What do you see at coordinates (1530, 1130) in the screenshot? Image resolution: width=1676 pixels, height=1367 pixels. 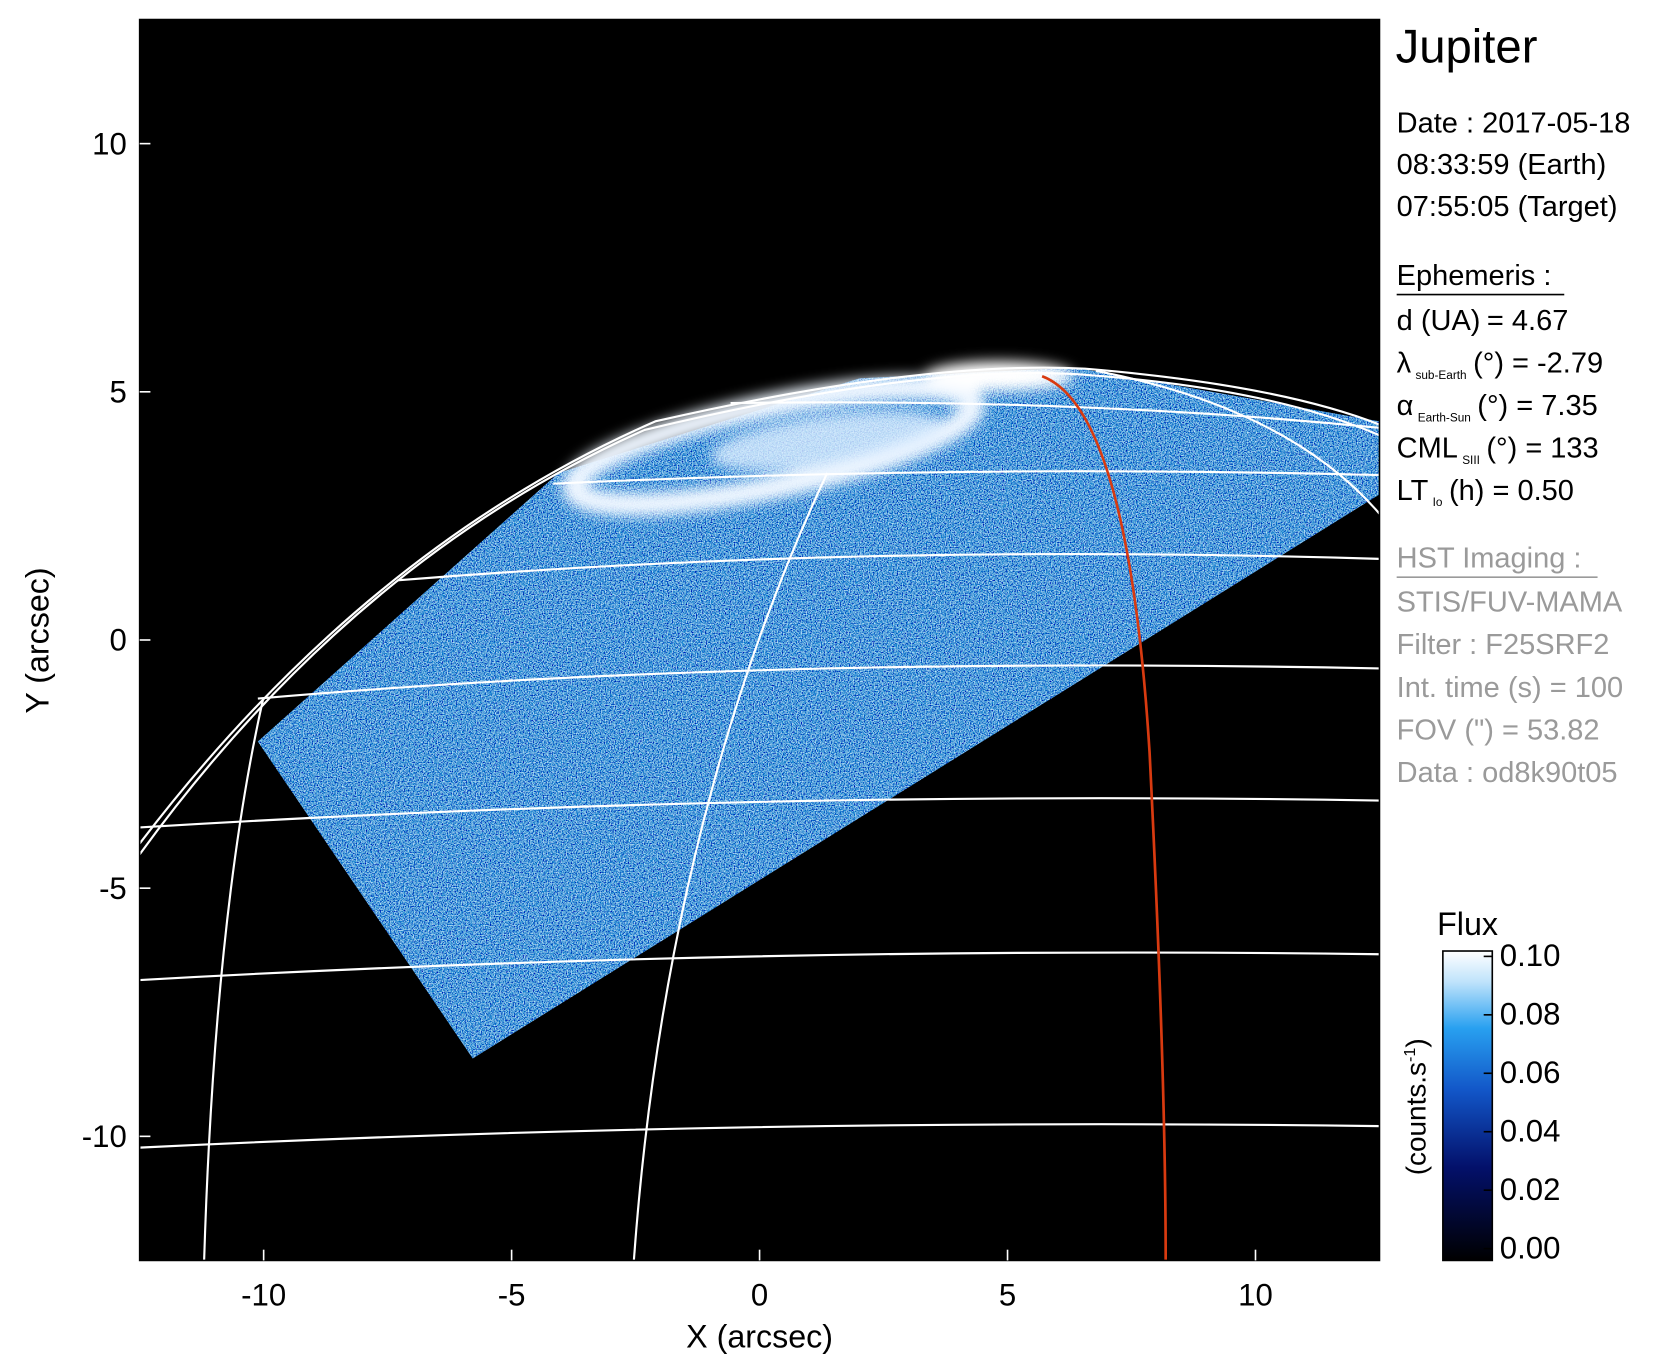 I see `colorbar-tick-label: 0.04` at bounding box center [1530, 1130].